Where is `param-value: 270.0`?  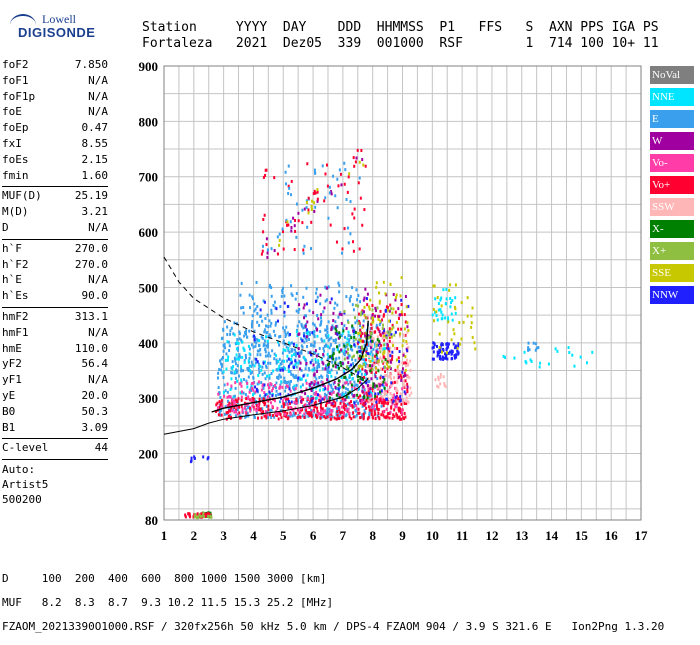
param-value: 270.0 is located at coordinates (91, 248).